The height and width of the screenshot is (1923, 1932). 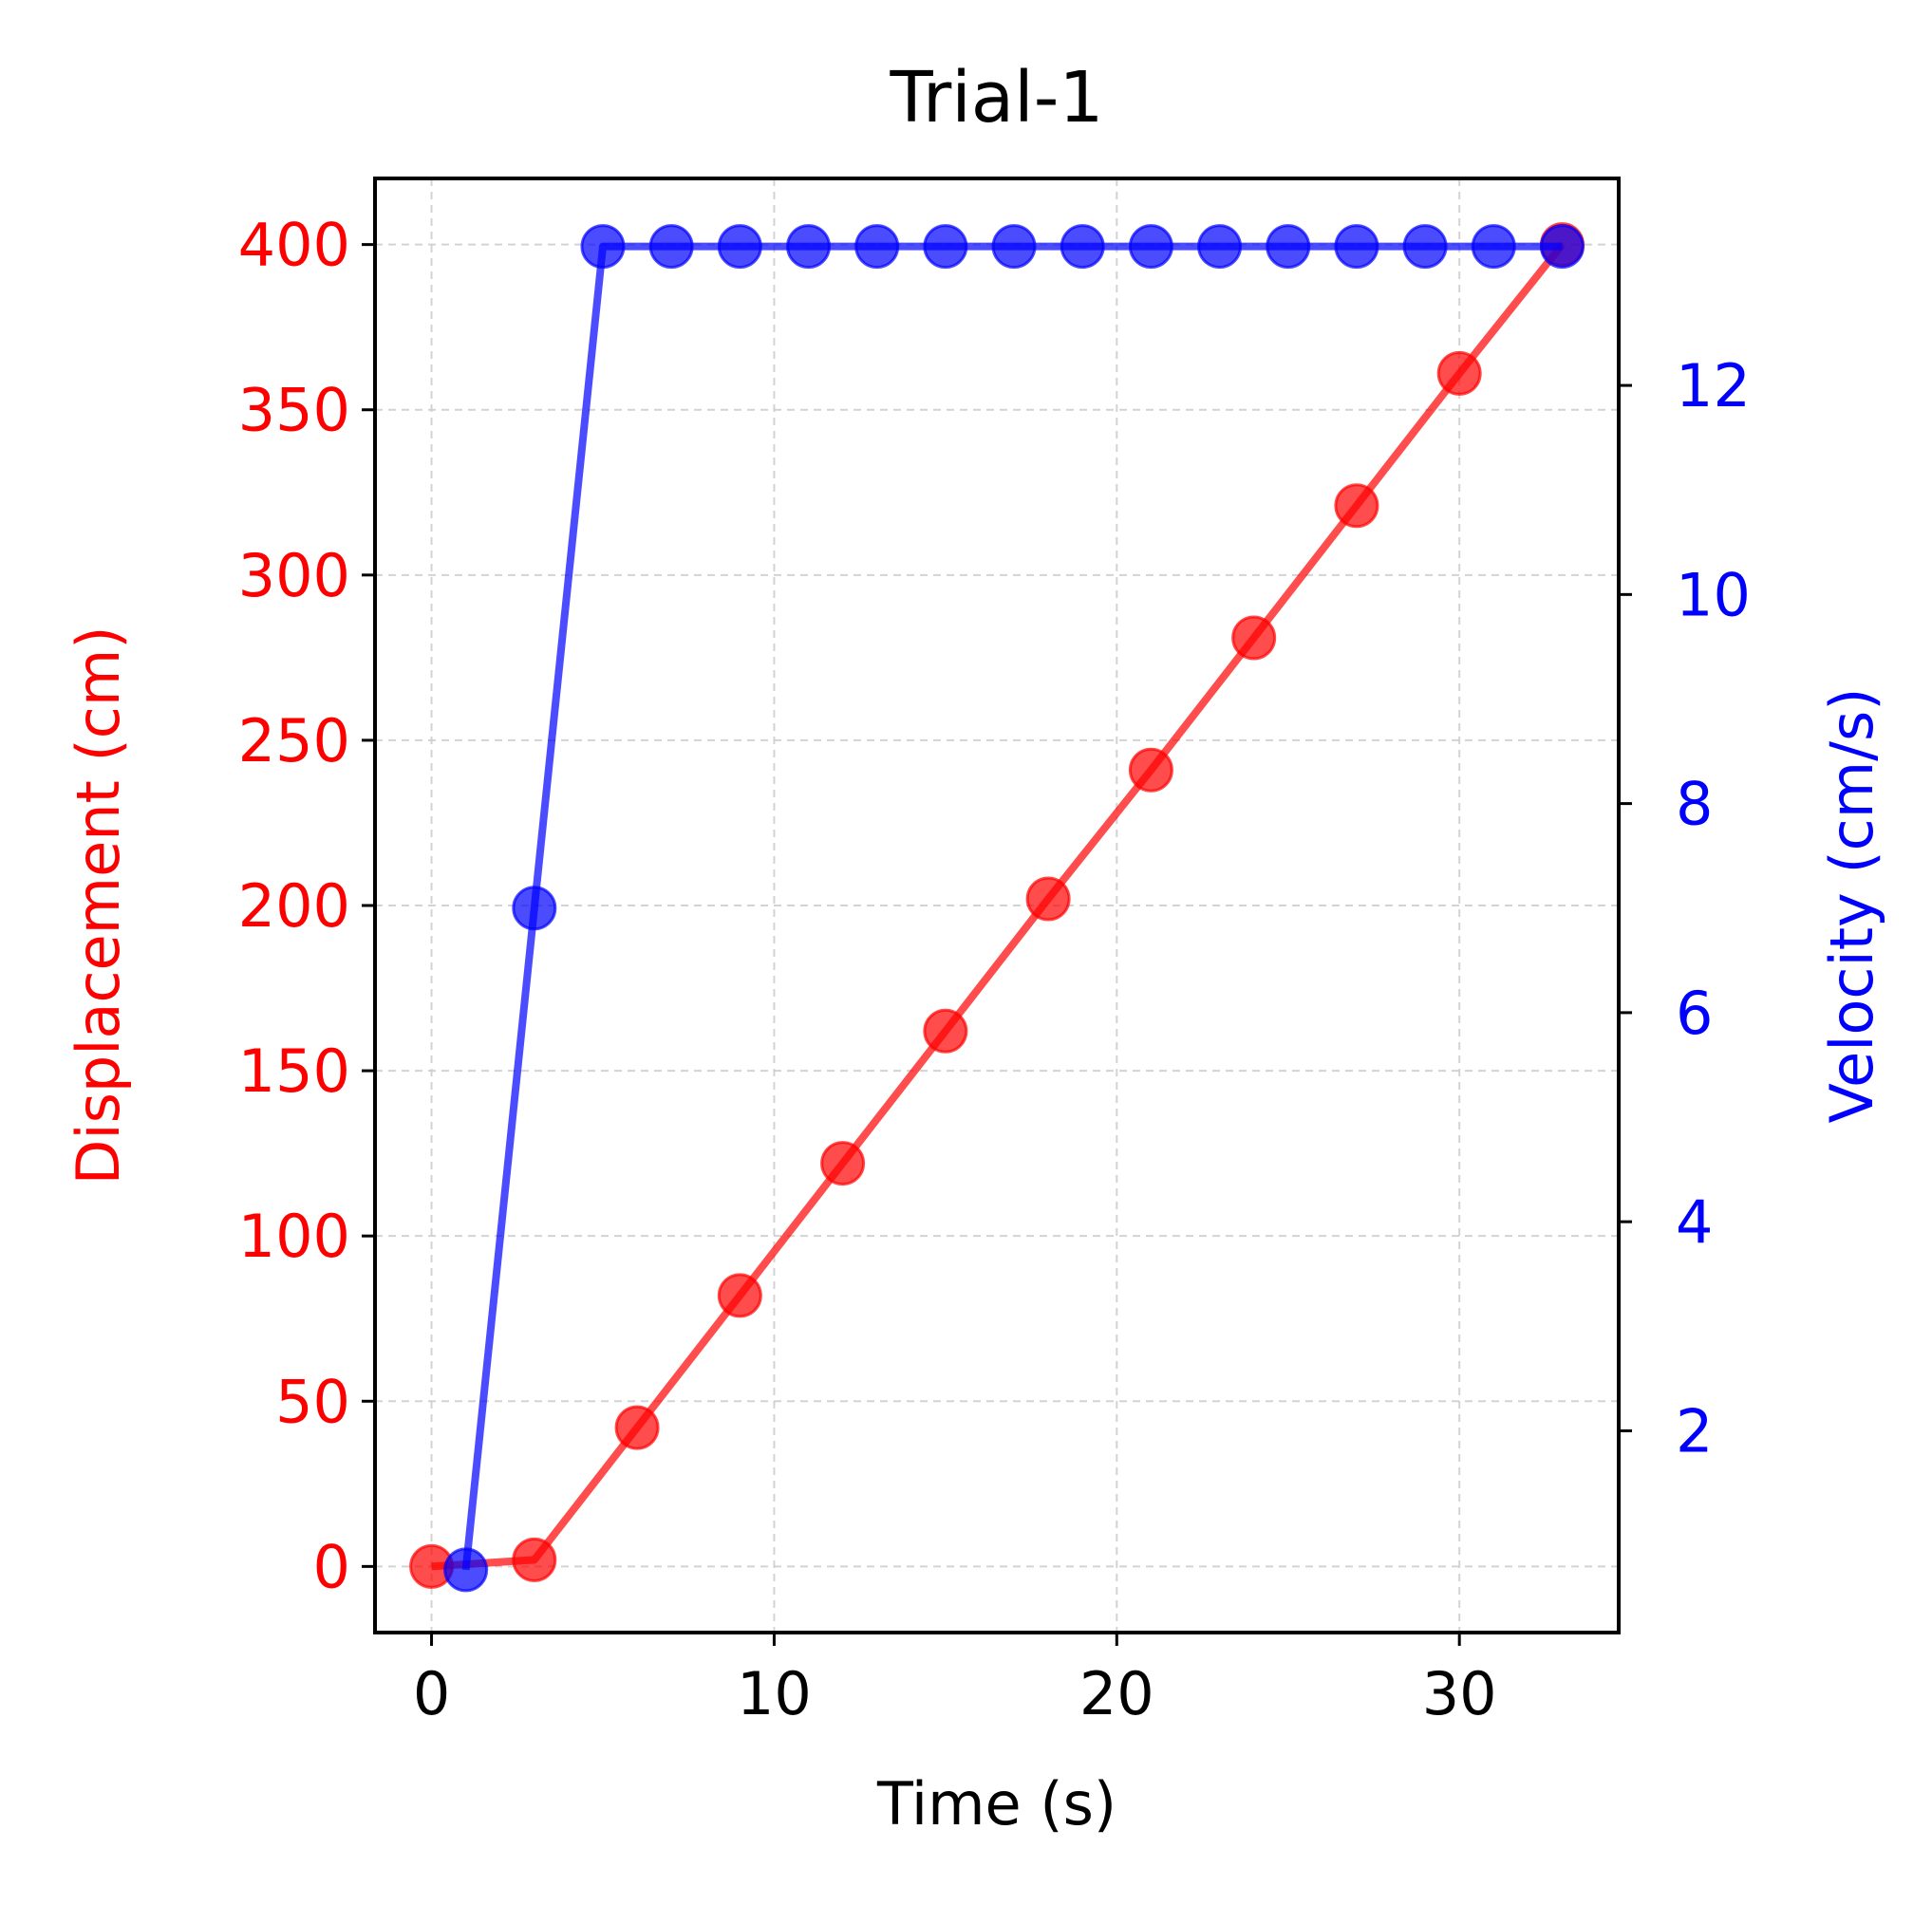 What do you see at coordinates (294, 246) in the screenshot?
I see `y-tick-label: 400` at bounding box center [294, 246].